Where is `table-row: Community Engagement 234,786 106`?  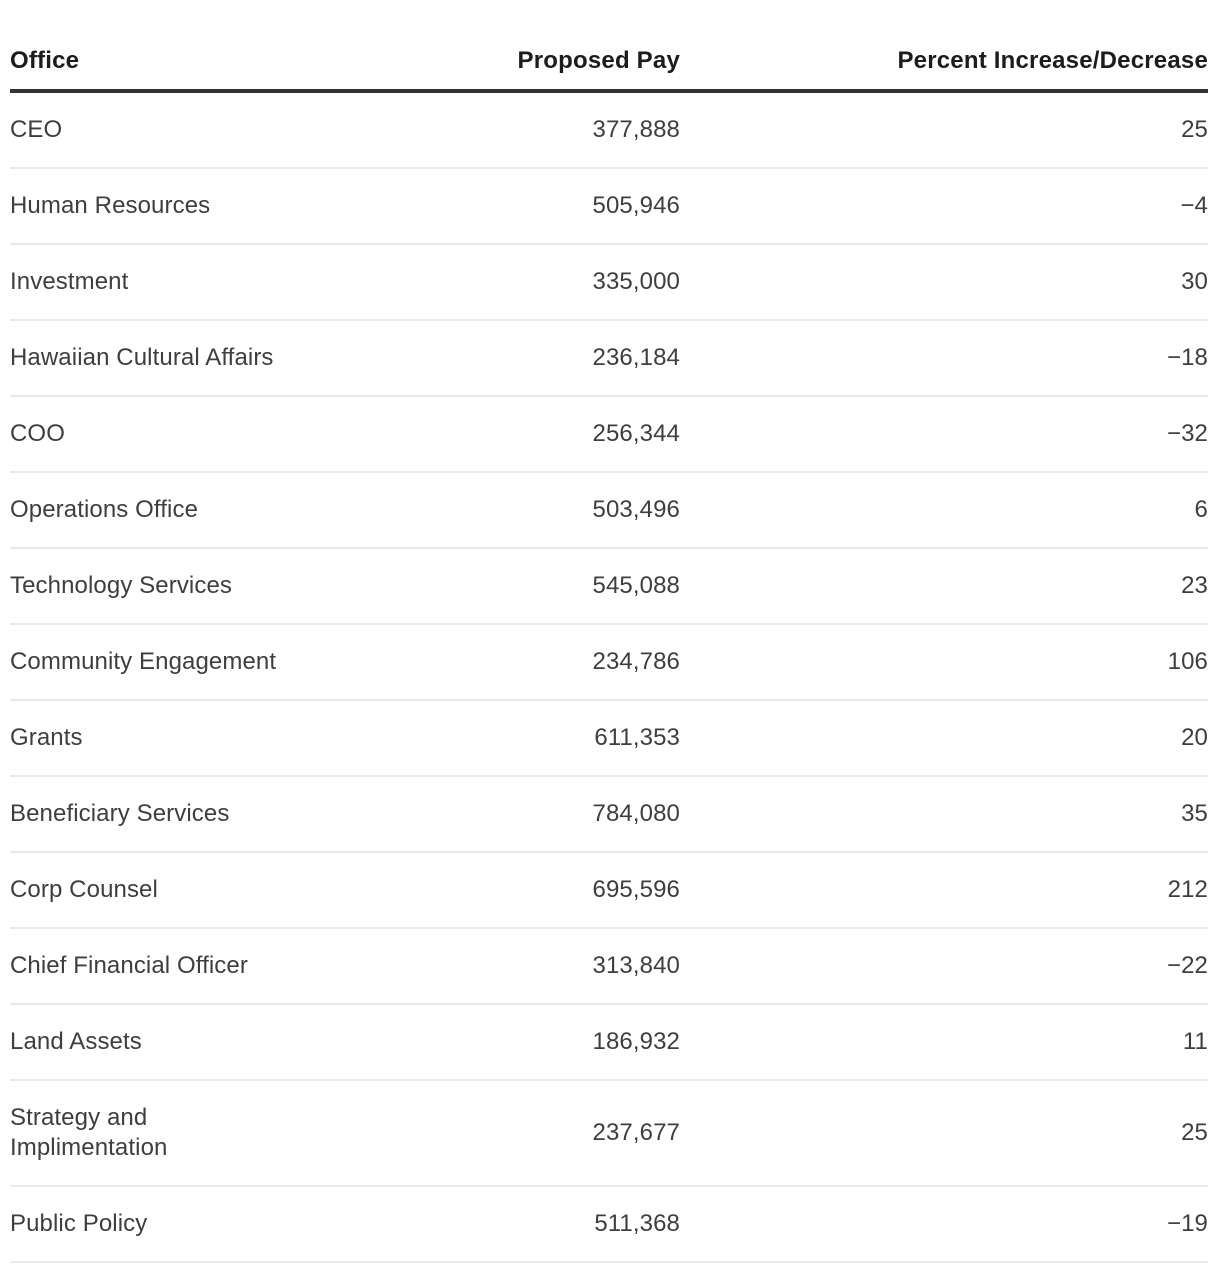
table-row: Community Engagement 234,786 106 is located at coordinates (609, 662).